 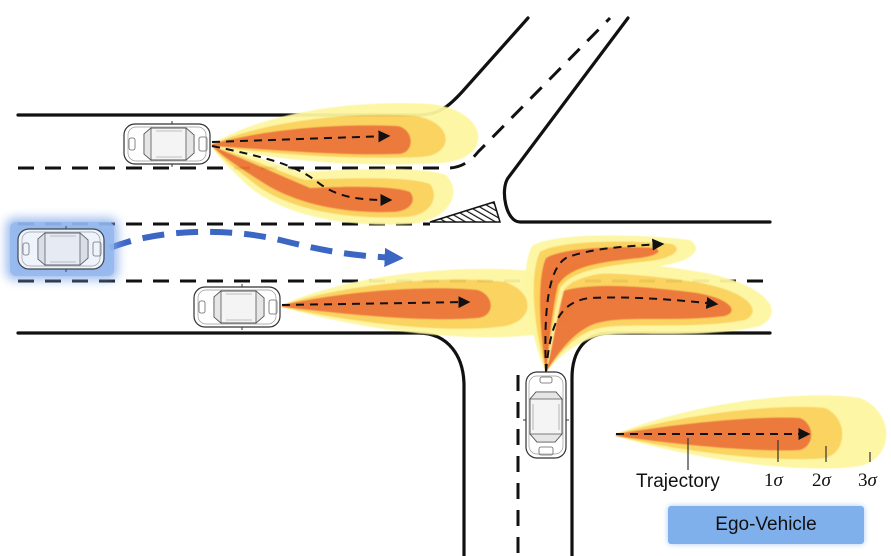 What do you see at coordinates (637, 120) in the screenshot?
I see `road-edge-ramp-right` at bounding box center [637, 120].